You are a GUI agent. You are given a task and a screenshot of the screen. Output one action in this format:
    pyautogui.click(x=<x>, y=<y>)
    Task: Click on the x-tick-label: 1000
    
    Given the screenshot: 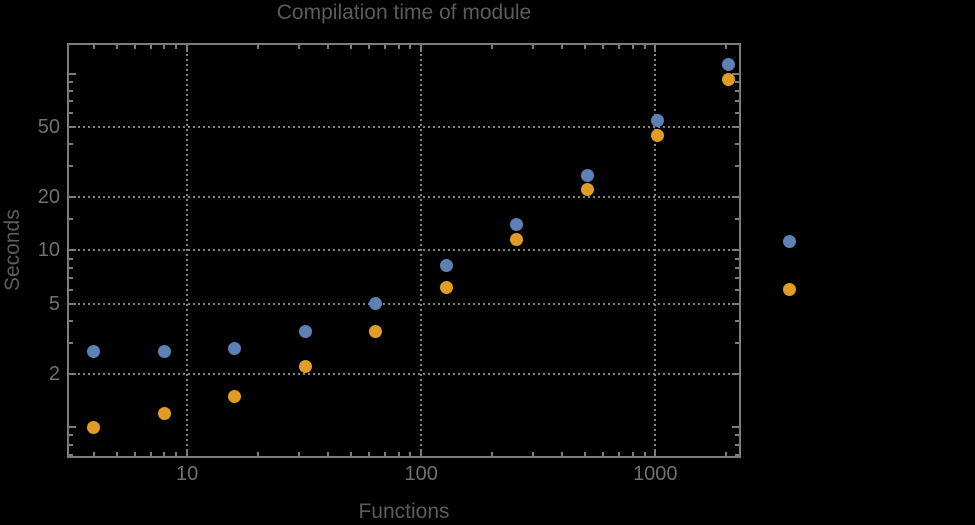 What is the action you would take?
    pyautogui.click(x=655, y=474)
    